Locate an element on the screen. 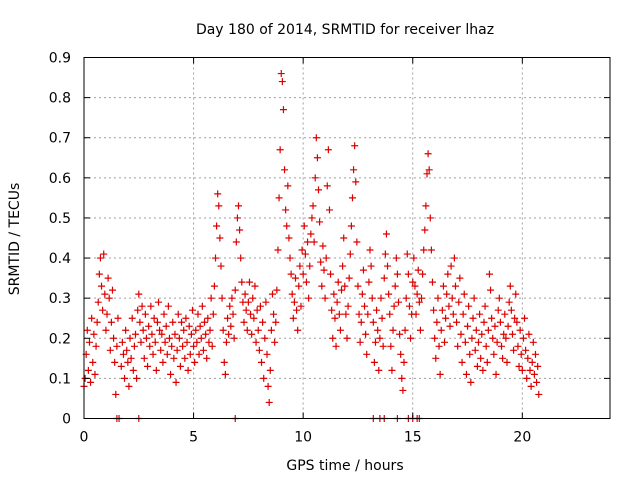  y-tick-label: 0.7 is located at coordinates (60, 139).